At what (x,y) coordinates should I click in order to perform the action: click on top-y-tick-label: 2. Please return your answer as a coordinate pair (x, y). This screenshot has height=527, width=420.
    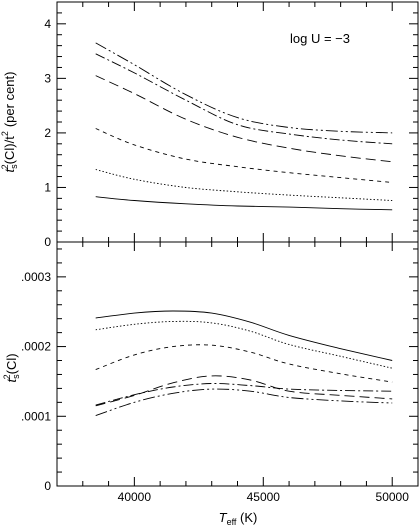
    Looking at the image, I should click on (47, 133).